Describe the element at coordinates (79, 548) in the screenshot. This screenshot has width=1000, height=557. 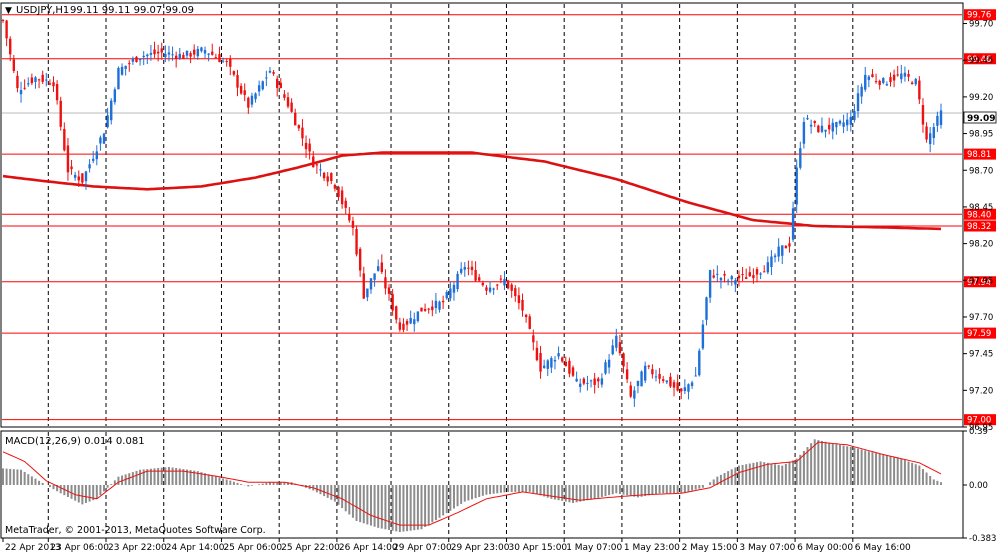
I see `time-tick-label: 23 Apr 06:00` at that location.